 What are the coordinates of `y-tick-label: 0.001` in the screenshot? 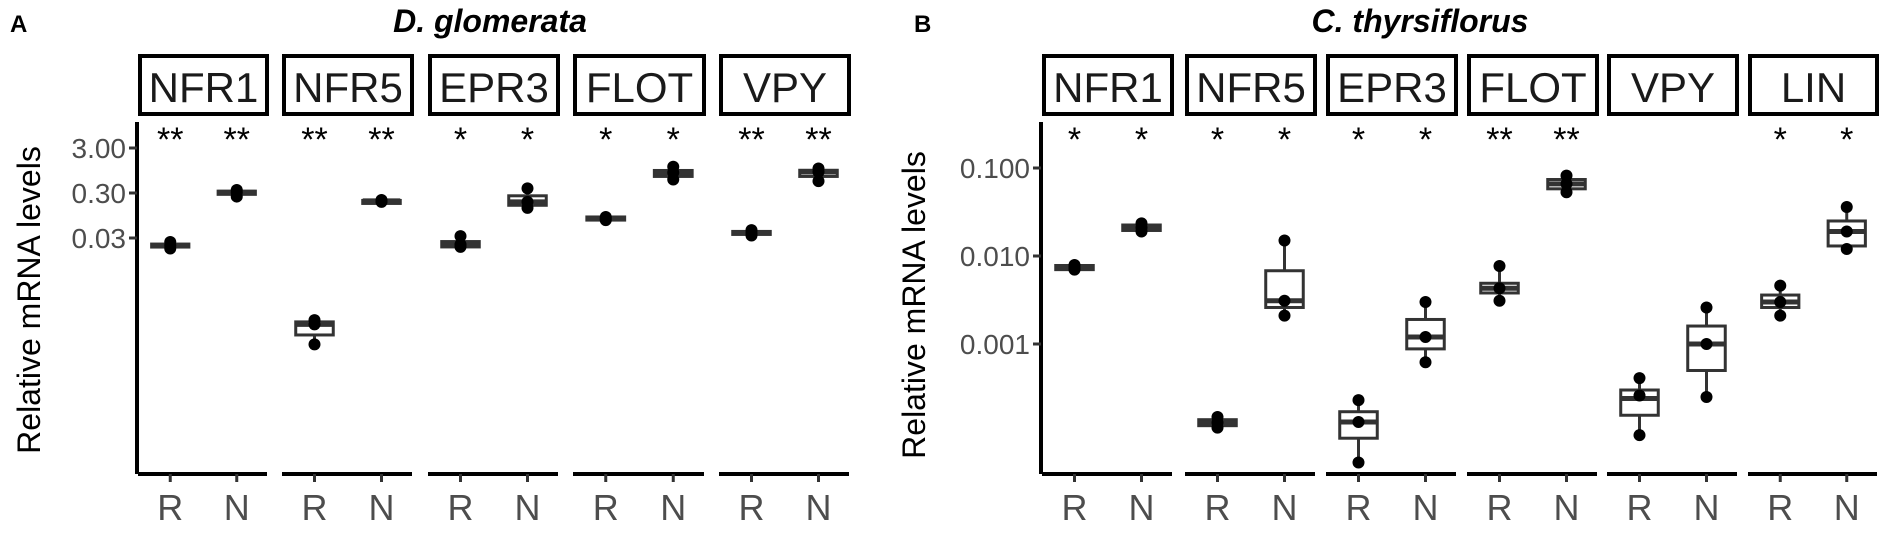 It's located at (995, 344).